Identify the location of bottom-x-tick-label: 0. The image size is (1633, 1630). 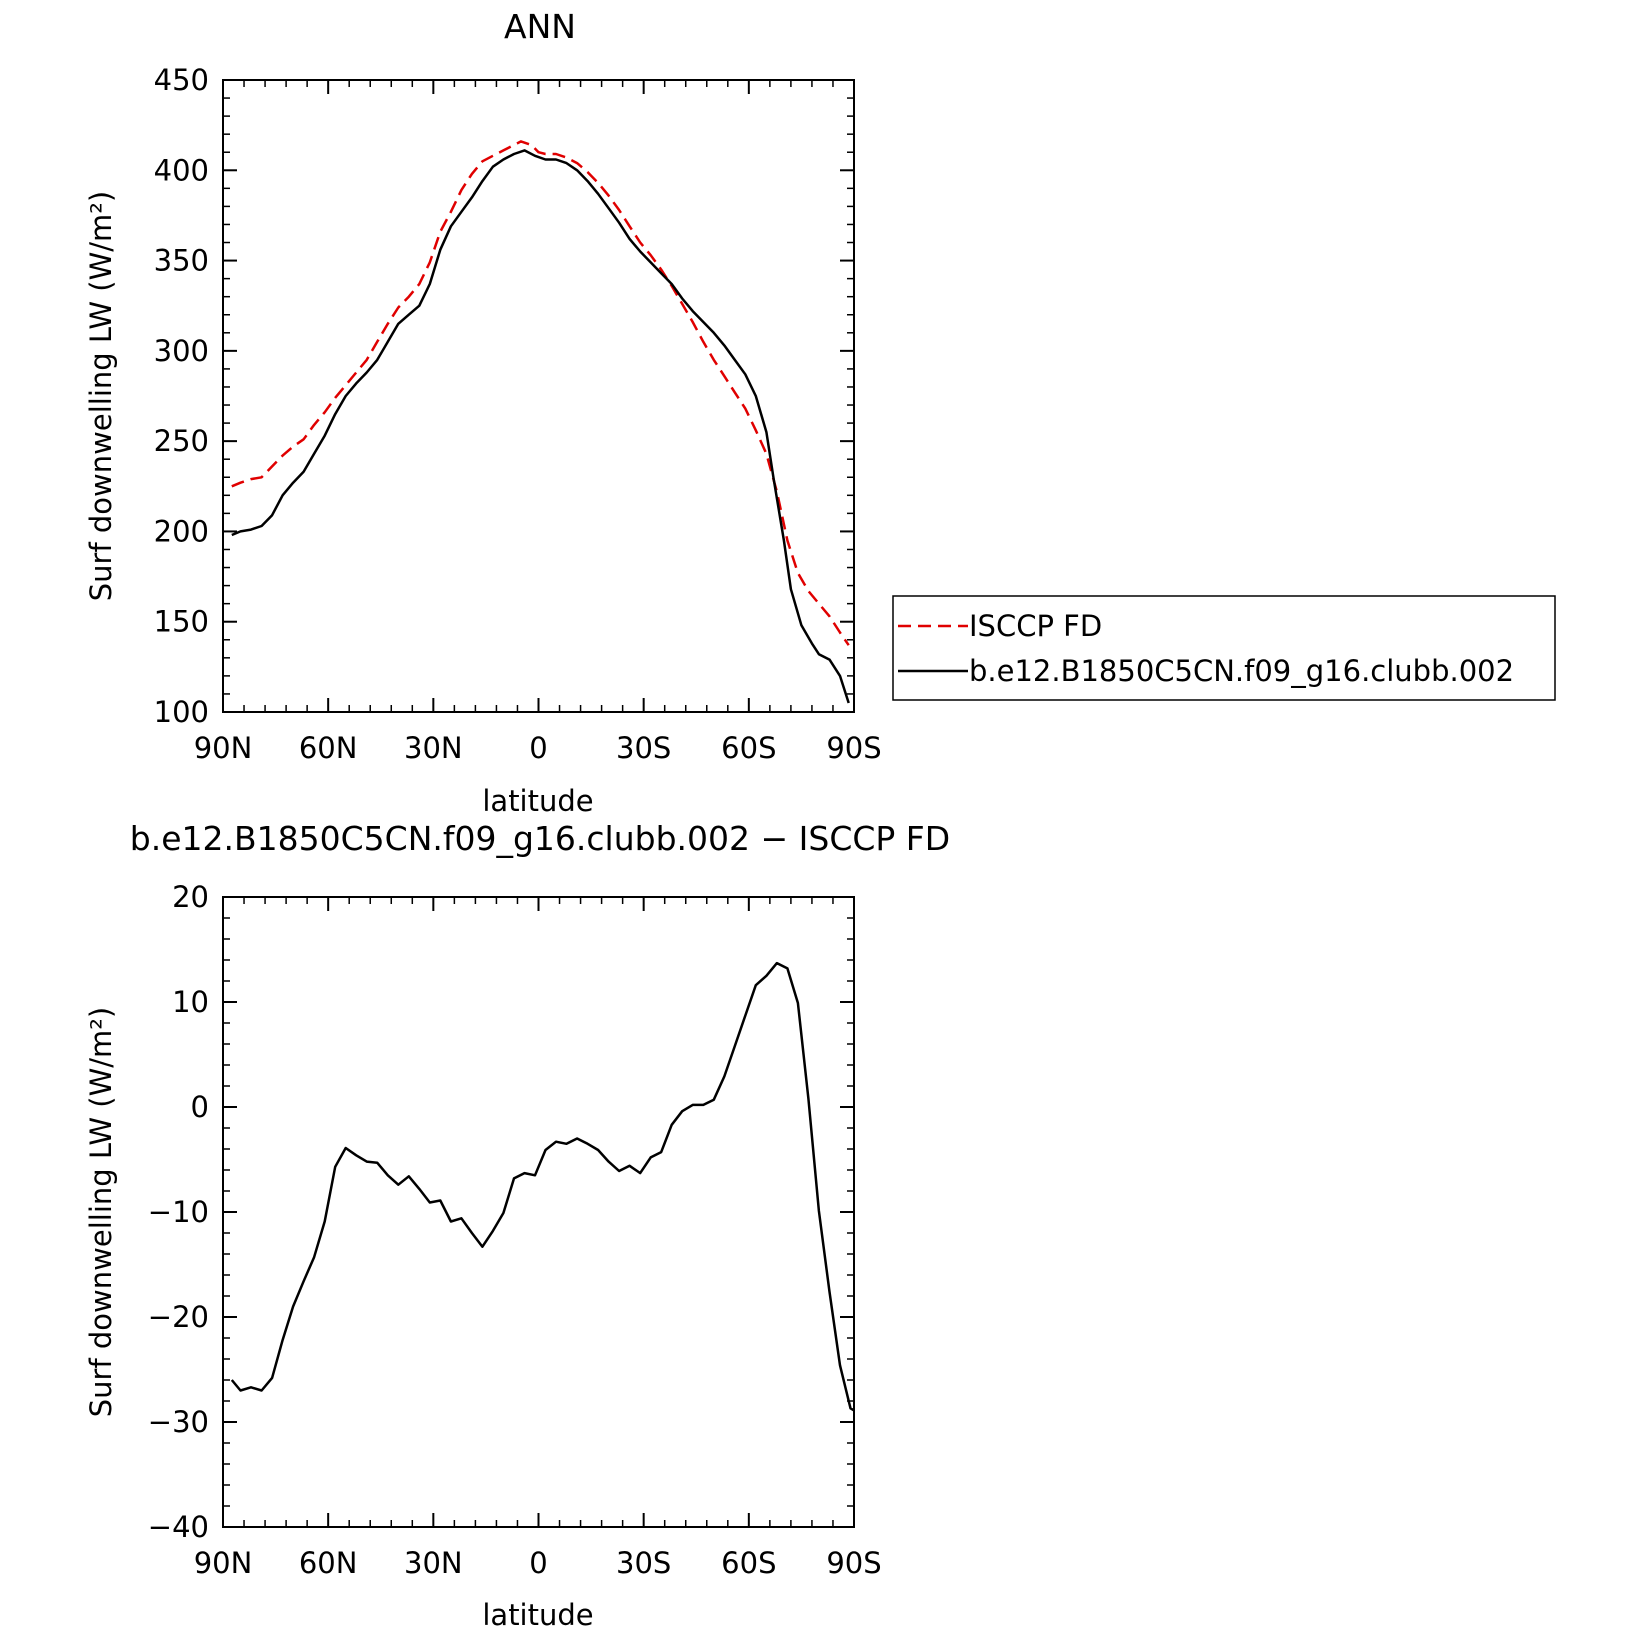
(538, 1563).